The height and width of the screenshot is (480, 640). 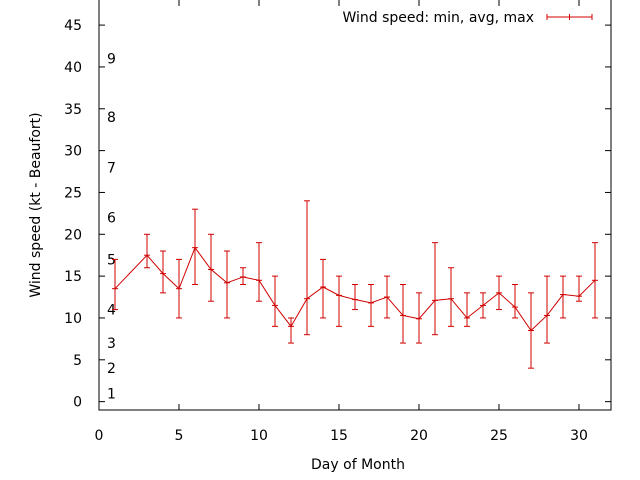 I want to click on y-tick-label: 20, so click(x=73, y=235).